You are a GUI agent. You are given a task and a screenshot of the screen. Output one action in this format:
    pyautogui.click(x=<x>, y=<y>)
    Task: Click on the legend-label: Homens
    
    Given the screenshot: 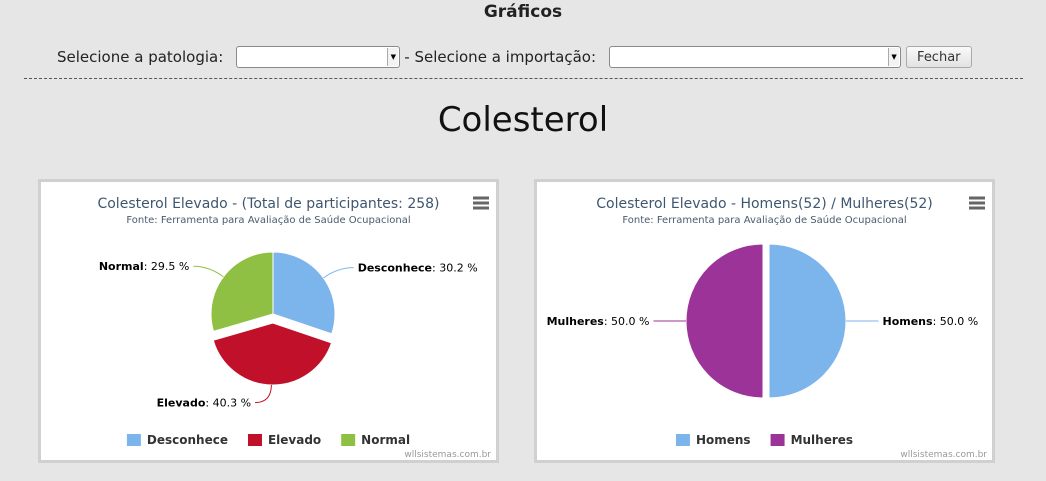 What is the action you would take?
    pyautogui.click(x=723, y=440)
    